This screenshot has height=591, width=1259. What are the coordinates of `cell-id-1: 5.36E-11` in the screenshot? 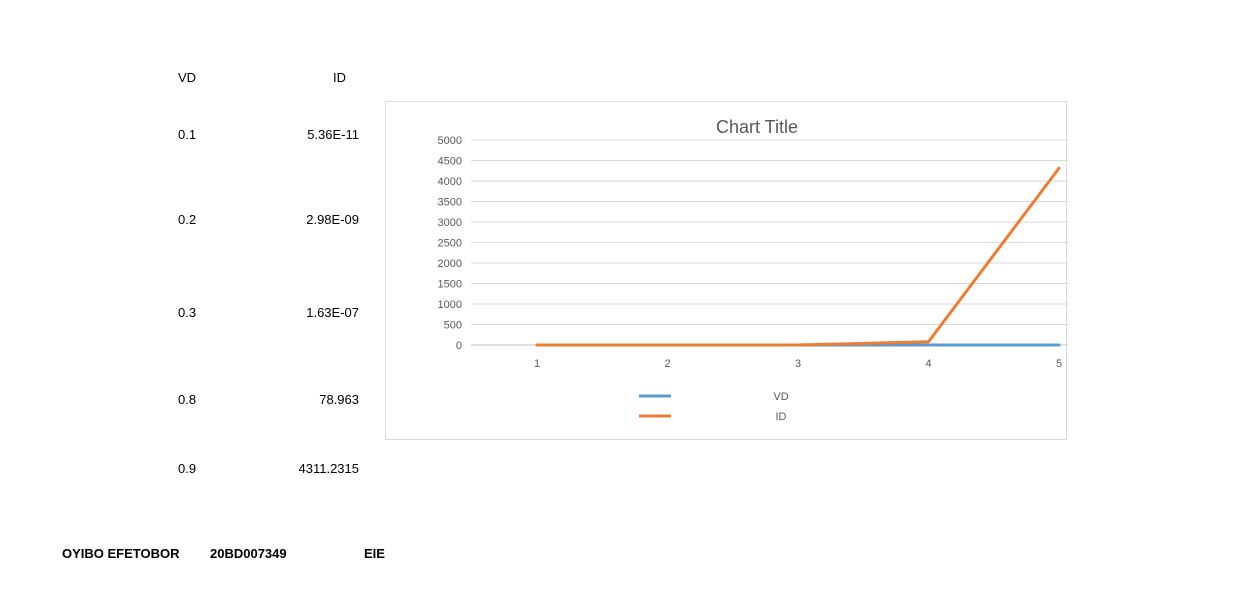 It's located at (333, 134).